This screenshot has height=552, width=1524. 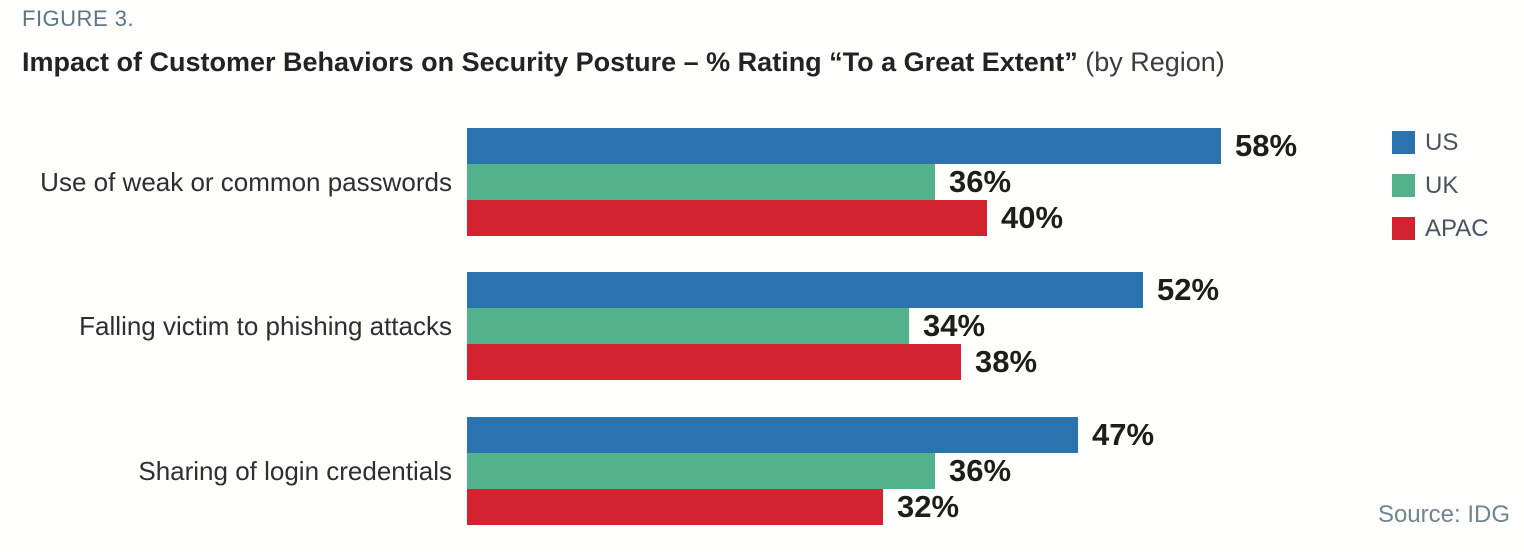 I want to click on legend-swatch-us-icon, so click(x=1403, y=142).